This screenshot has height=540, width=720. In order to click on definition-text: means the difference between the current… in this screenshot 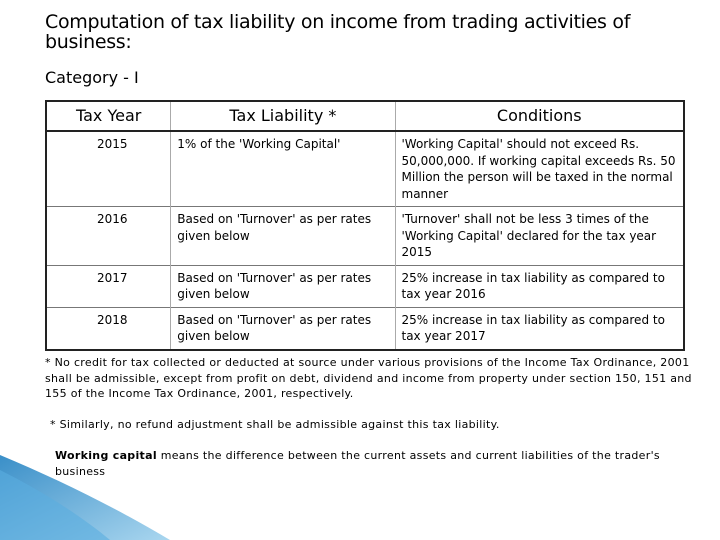, I will do `click(357, 463)`.